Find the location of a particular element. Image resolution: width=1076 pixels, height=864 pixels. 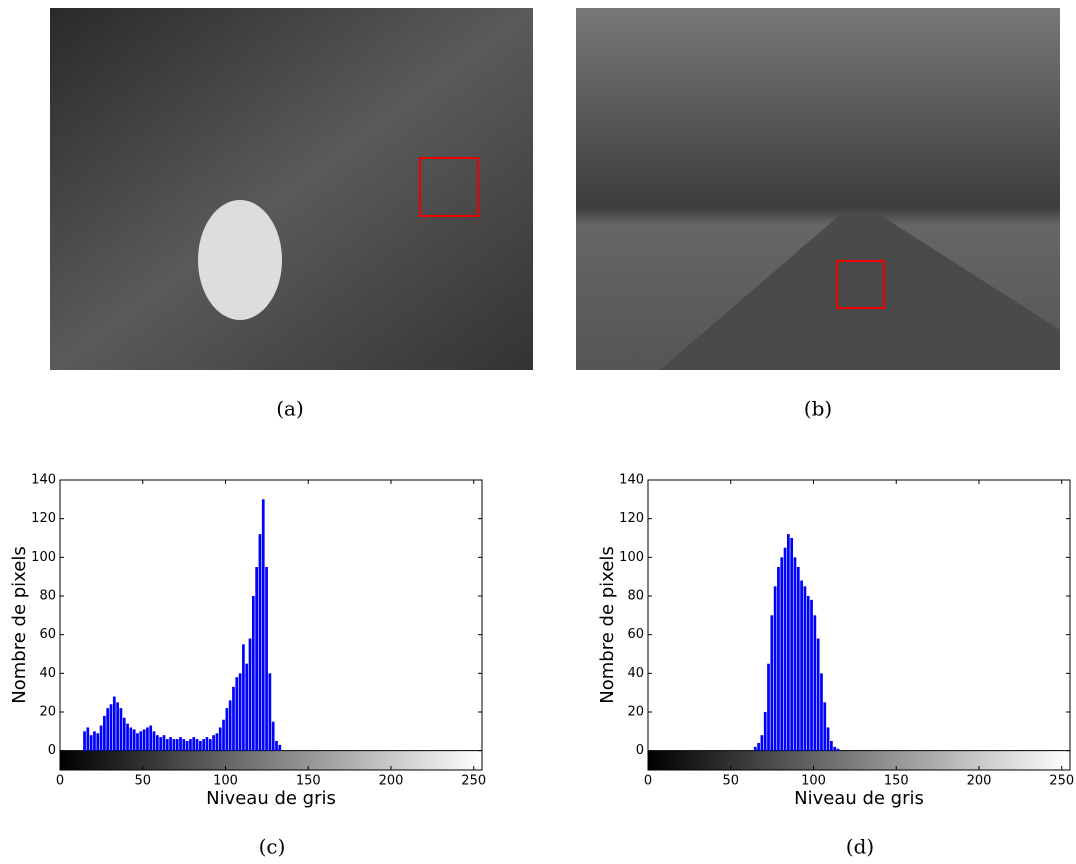

y-tick-label: 80 is located at coordinates (47, 596).